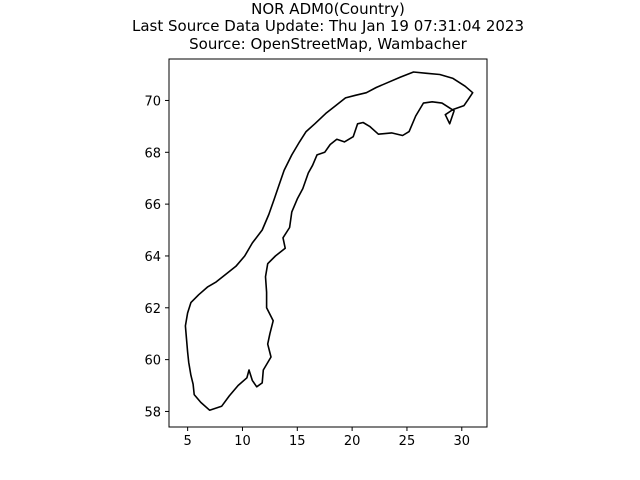  I want to click on map-title: NOR ADM0(Country), so click(328, 9).